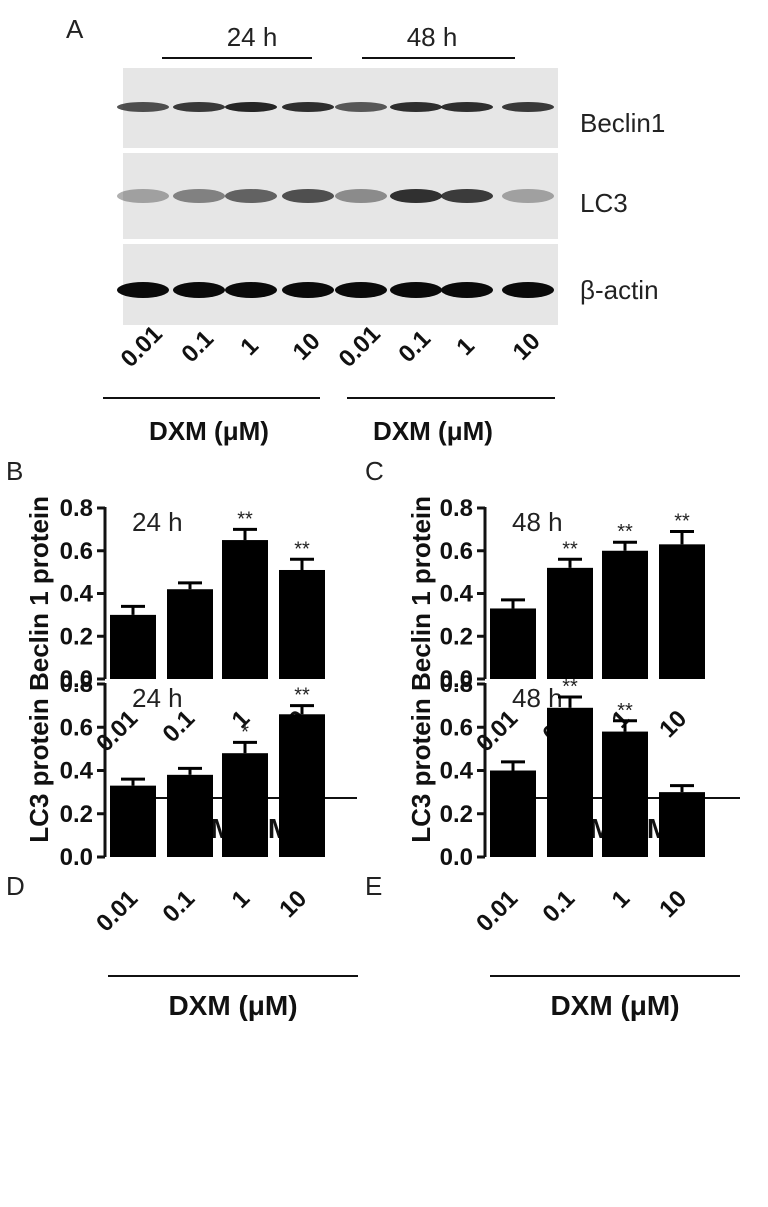 The height and width of the screenshot is (1207, 768). Describe the element at coordinates (432, 37) in the screenshot. I see `time-label-48h: 48 h` at that location.